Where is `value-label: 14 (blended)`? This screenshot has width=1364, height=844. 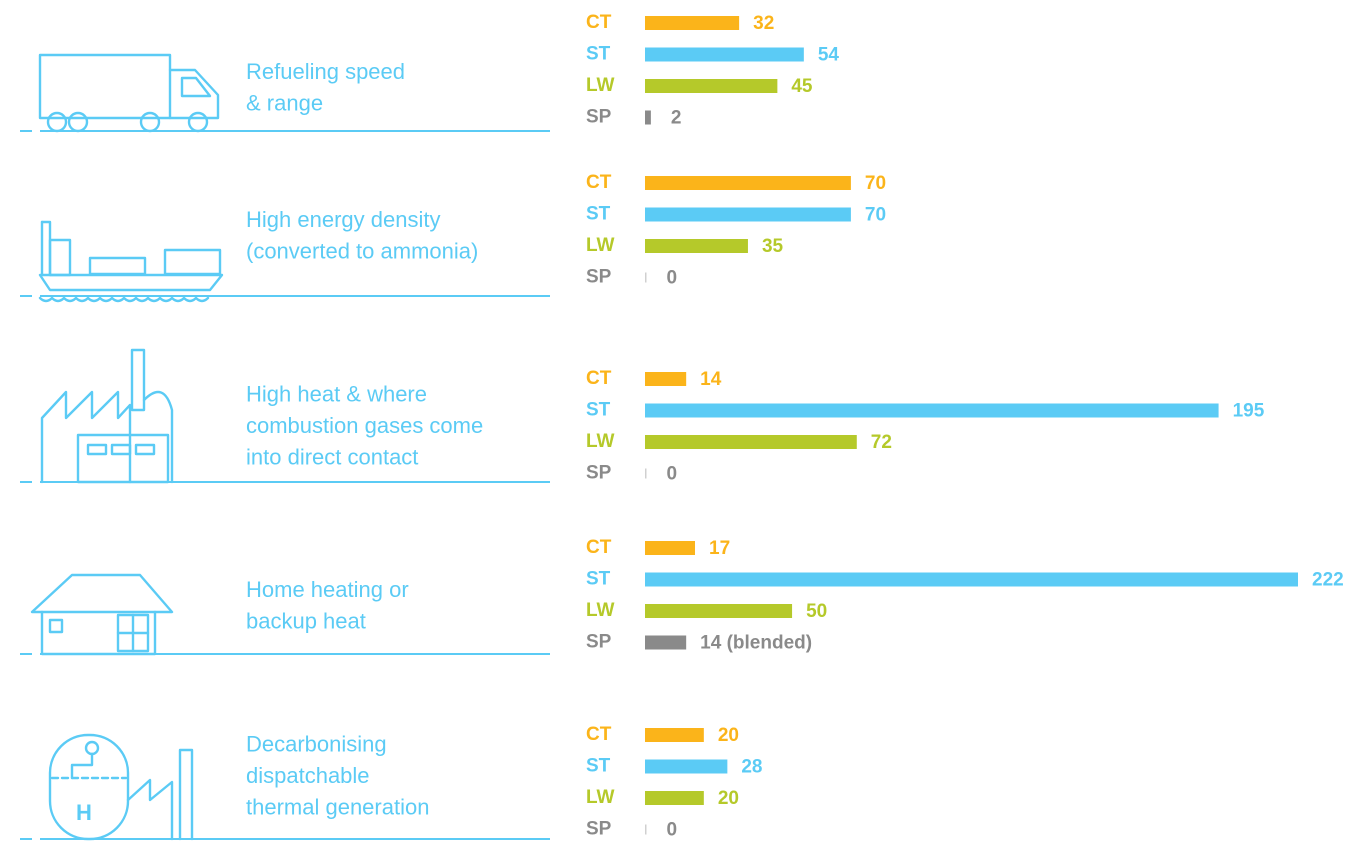
value-label: 14 (blended) is located at coordinates (756, 643).